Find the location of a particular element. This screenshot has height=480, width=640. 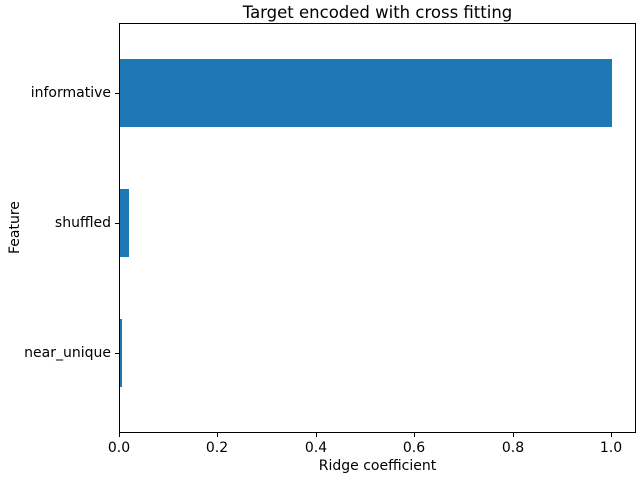

y-tick-label-informative: informative is located at coordinates (70, 93).